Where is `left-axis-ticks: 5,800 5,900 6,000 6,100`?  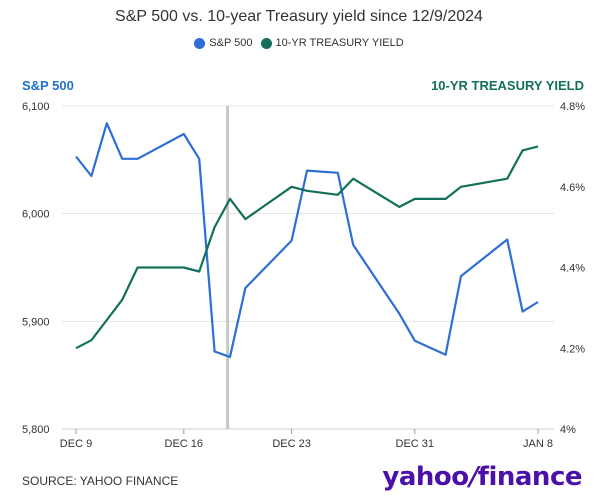
left-axis-ticks: 5,800 5,900 6,000 6,100 is located at coordinates (36, 268).